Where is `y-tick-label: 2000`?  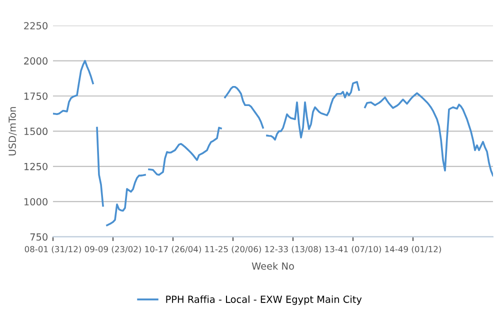 y-tick-label: 2000 is located at coordinates (36, 61).